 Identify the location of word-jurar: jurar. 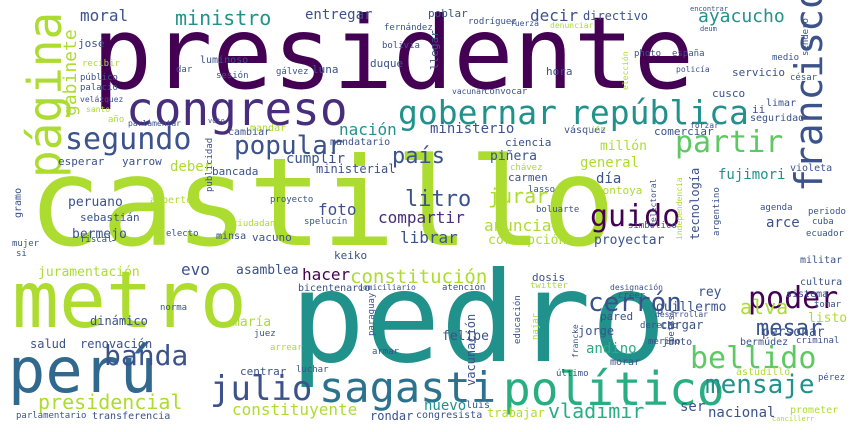
(518, 196).